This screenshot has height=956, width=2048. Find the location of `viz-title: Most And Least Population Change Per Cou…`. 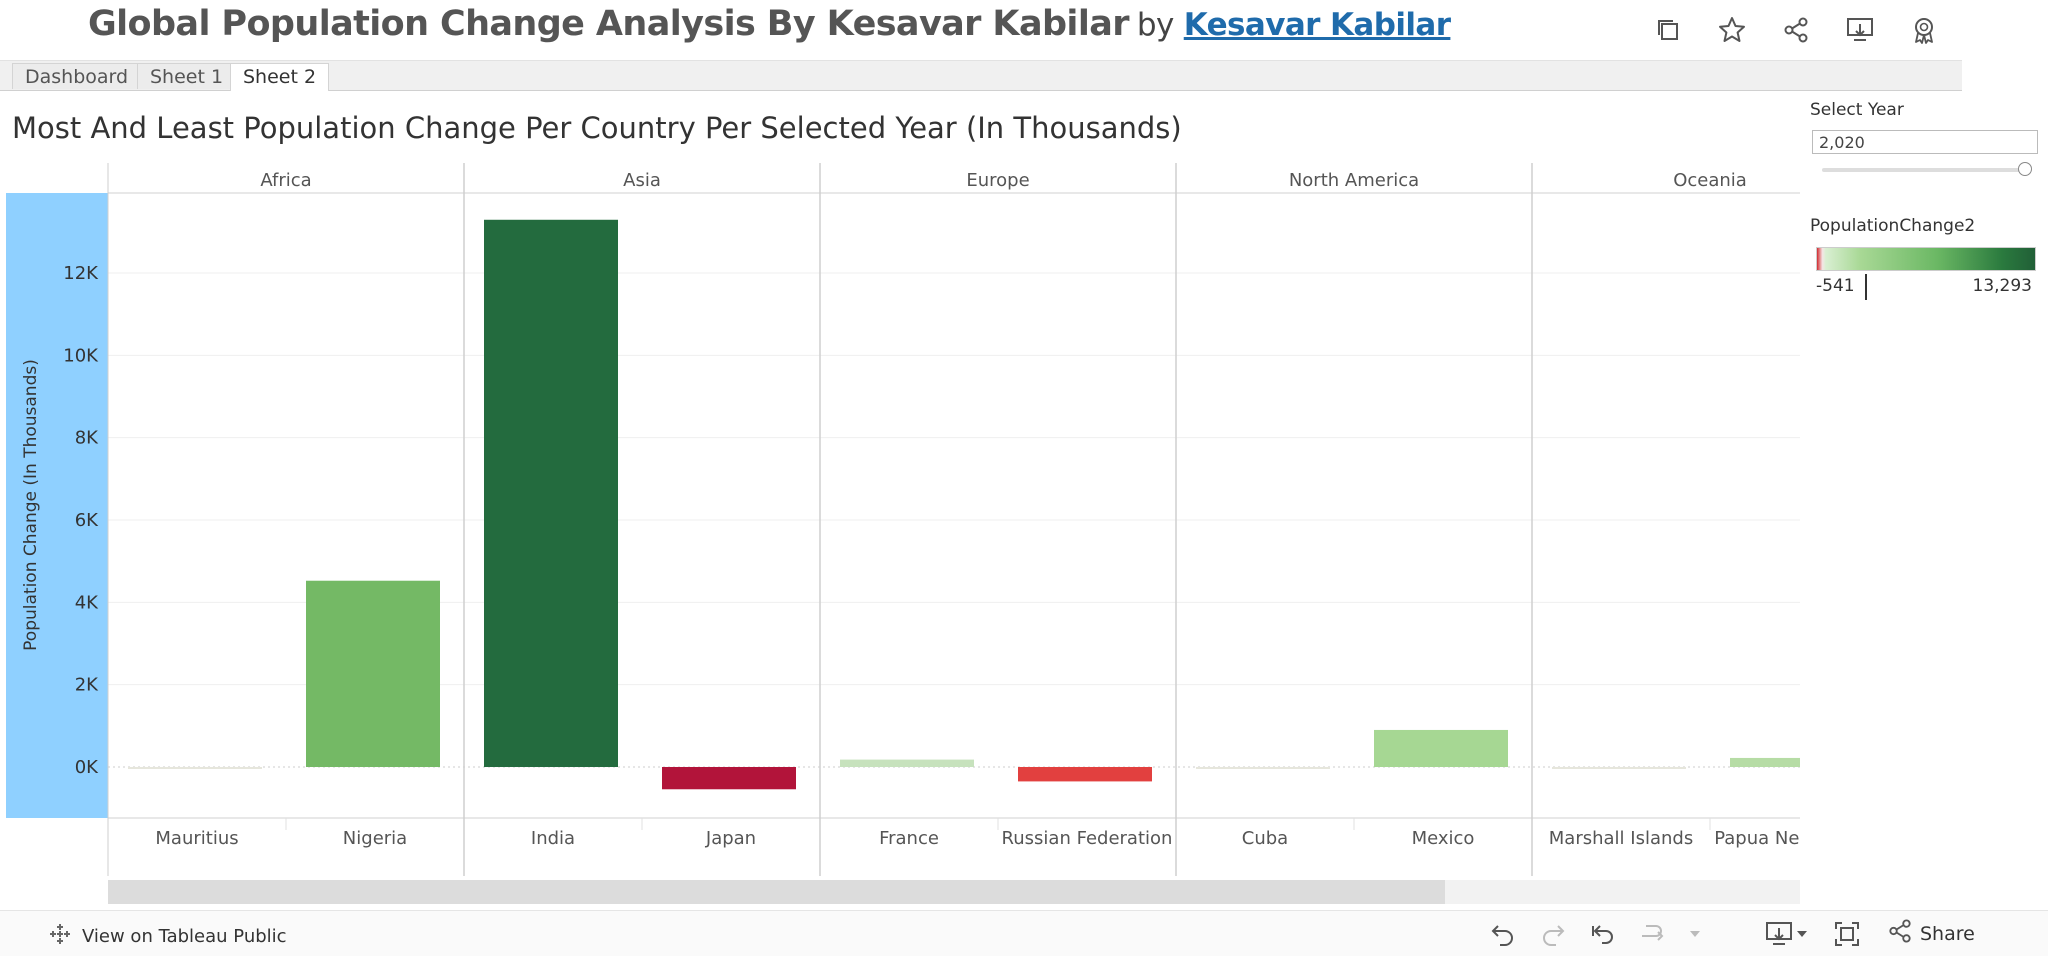

viz-title: Most And Least Population Change Per Cou… is located at coordinates (597, 128).